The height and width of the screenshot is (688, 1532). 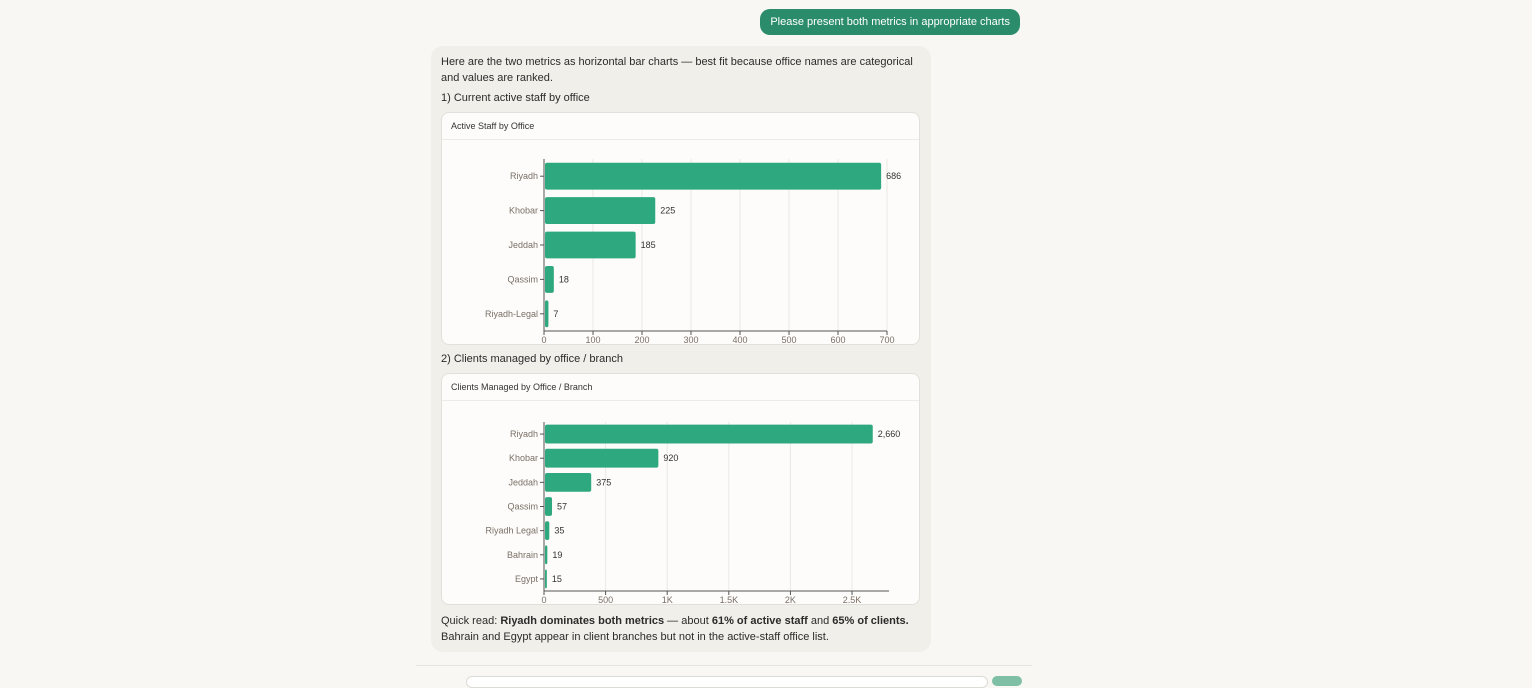 What do you see at coordinates (670, 458) in the screenshot?
I see `data-label: 920` at bounding box center [670, 458].